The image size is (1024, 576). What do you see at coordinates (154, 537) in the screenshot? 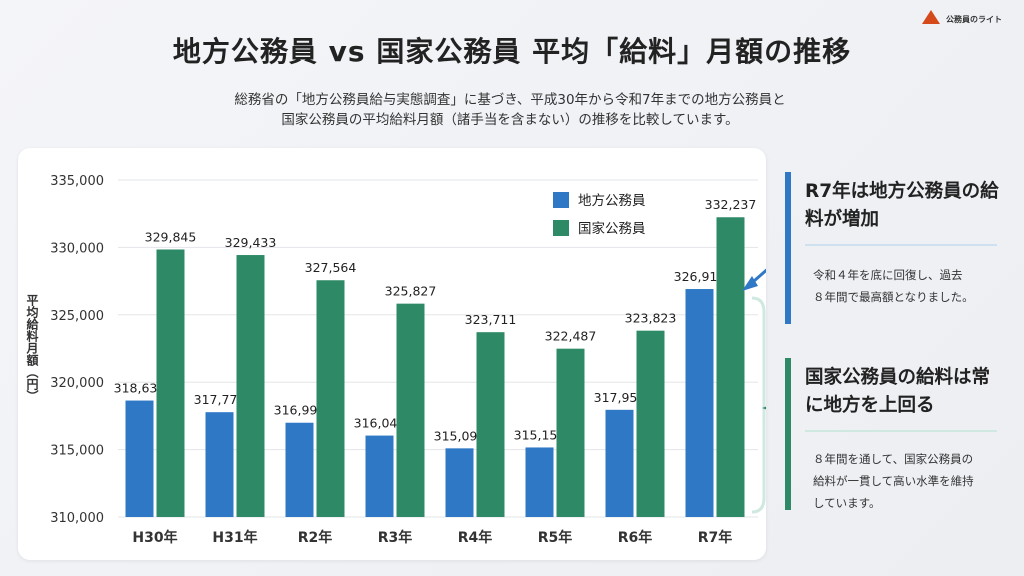
I see `x-tick-label: H30年` at bounding box center [154, 537].